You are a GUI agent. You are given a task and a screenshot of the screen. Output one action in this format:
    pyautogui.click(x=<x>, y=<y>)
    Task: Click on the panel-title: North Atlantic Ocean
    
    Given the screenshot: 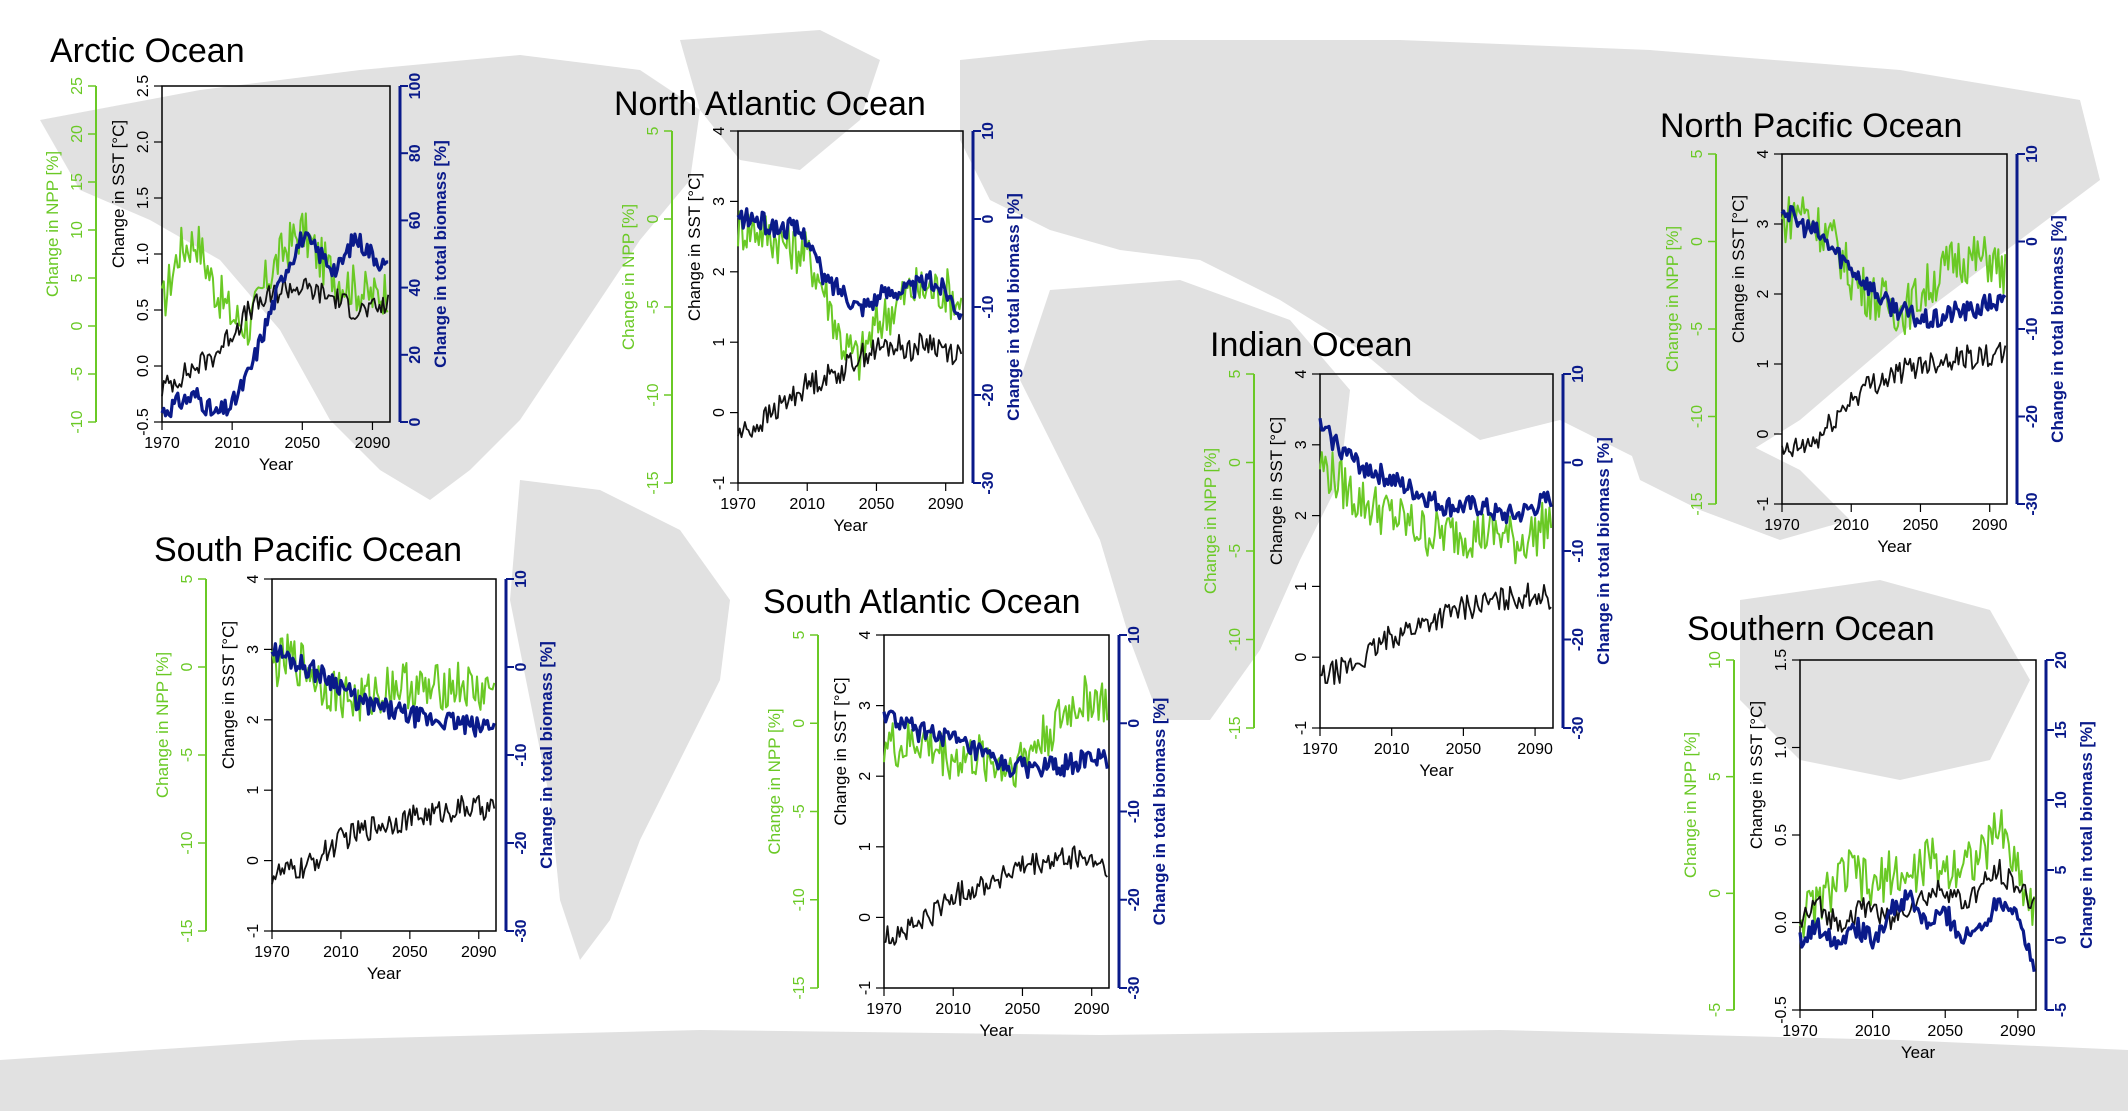 What is the action you would take?
    pyautogui.click(x=770, y=104)
    